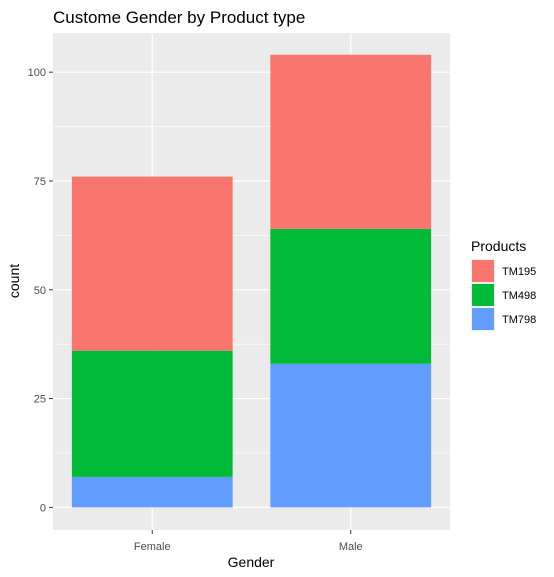  Describe the element at coordinates (43, 508) in the screenshot. I see `y-tick-label: 0` at that location.